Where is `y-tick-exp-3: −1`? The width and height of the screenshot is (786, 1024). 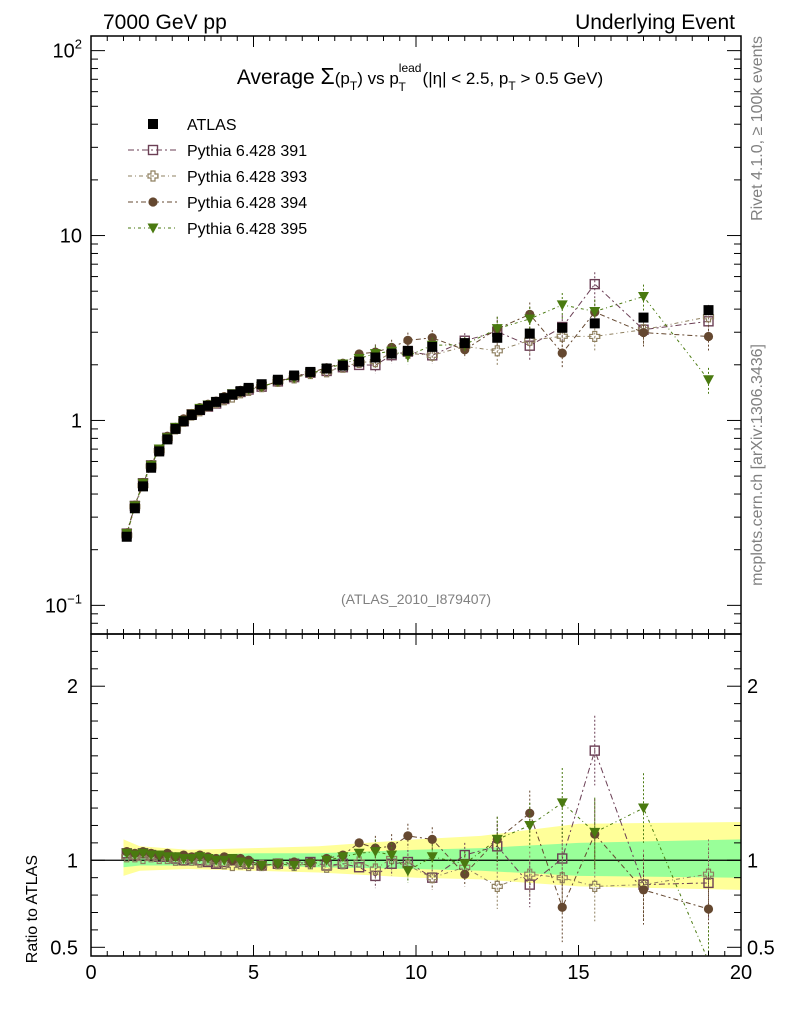
y-tick-exp-3: −1 is located at coordinates (74, 598).